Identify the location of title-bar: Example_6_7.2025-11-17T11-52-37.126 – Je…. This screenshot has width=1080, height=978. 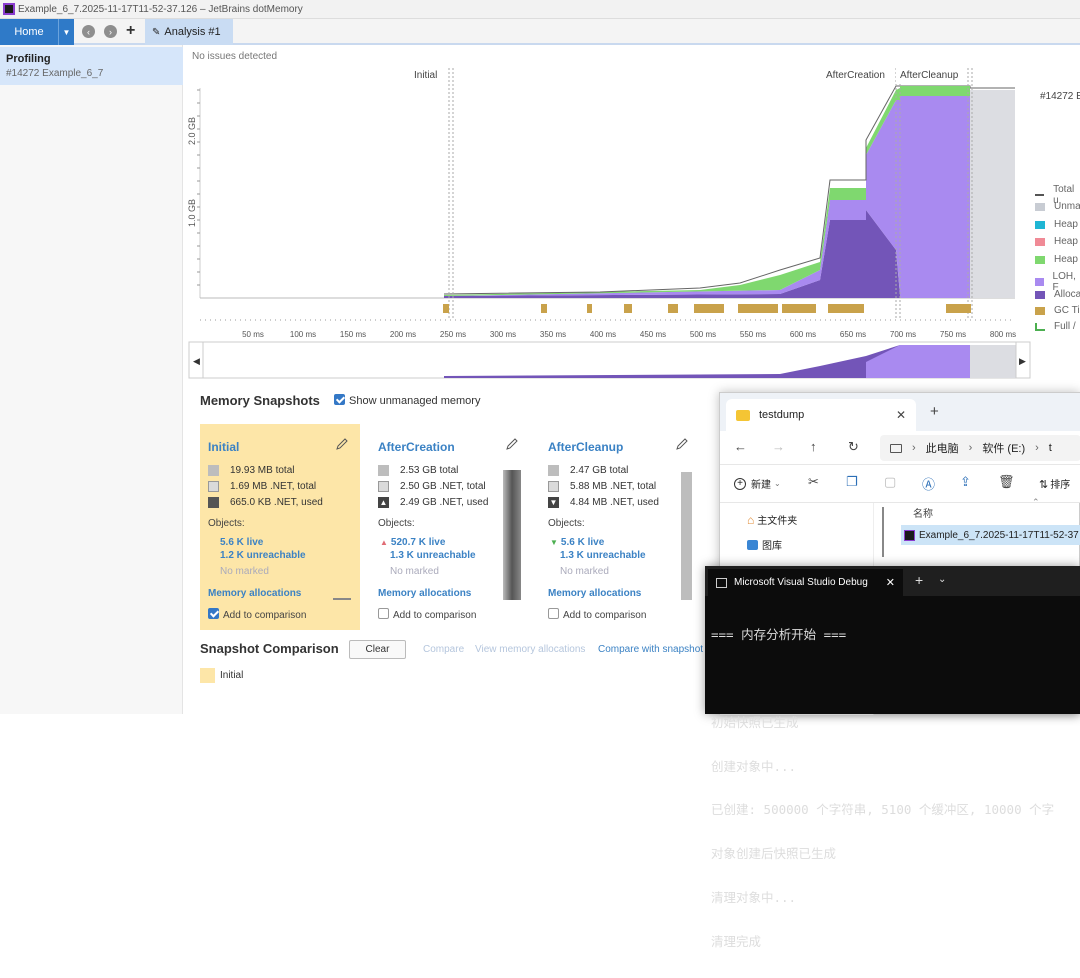
(540, 9).